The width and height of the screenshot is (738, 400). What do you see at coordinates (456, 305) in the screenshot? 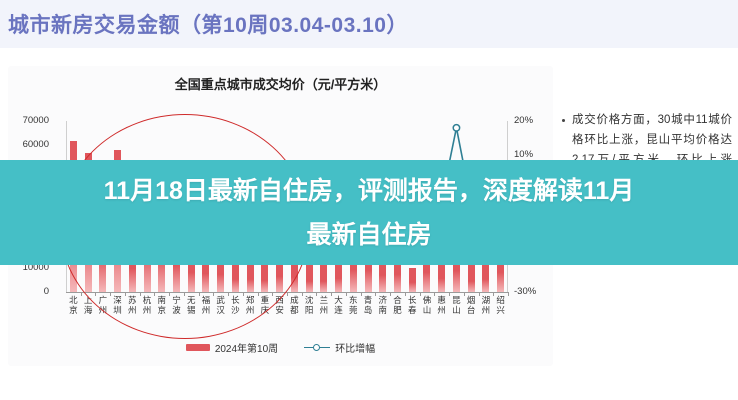
I see `x-axis-label: 昆山` at bounding box center [456, 305].